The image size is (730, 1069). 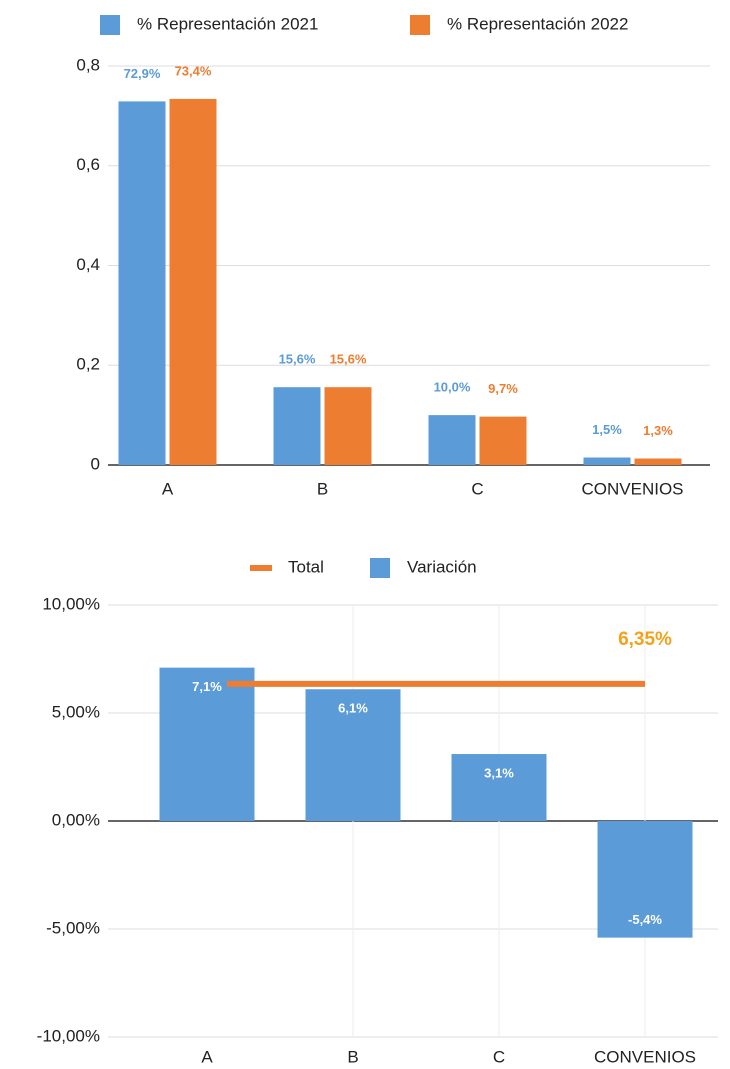 What do you see at coordinates (353, 708) in the screenshot?
I see `value-label: 6,1%` at bounding box center [353, 708].